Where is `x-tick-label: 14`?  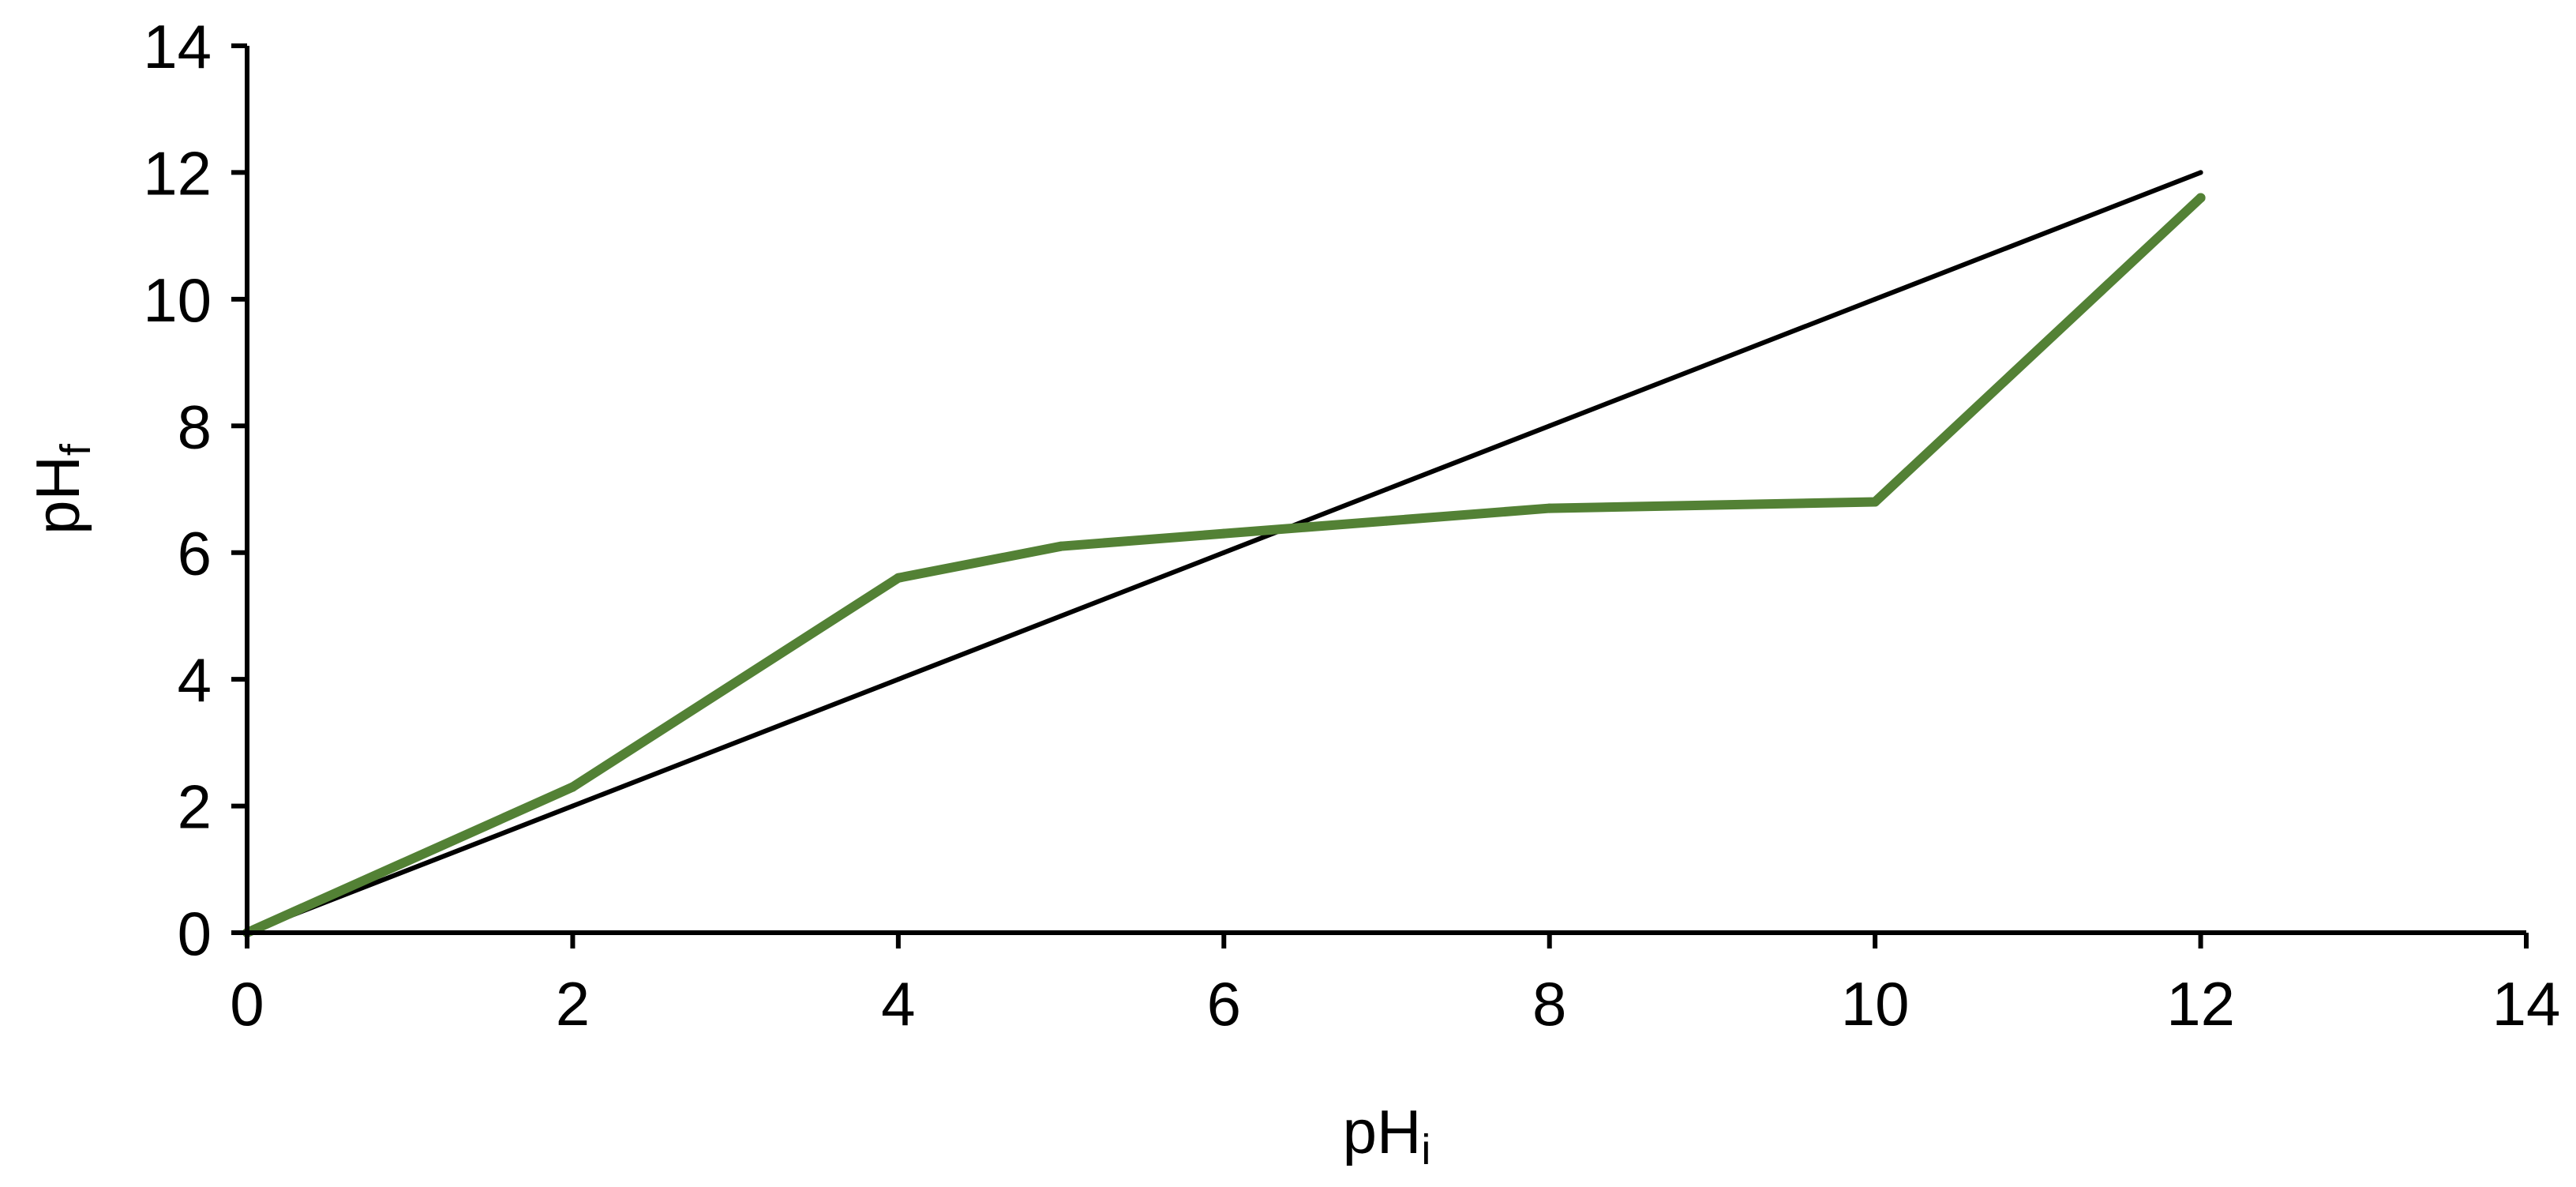 x-tick-label: 14 is located at coordinates (2526, 1004).